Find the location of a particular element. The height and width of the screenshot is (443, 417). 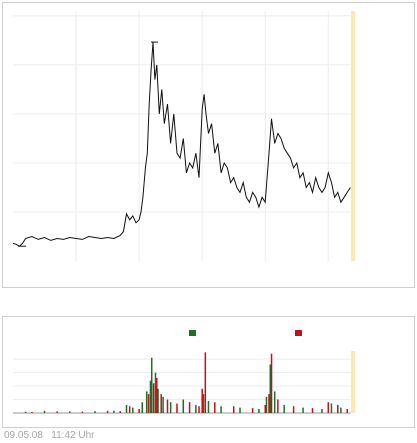

footer-date: 09.05.08 is located at coordinates (23, 435).